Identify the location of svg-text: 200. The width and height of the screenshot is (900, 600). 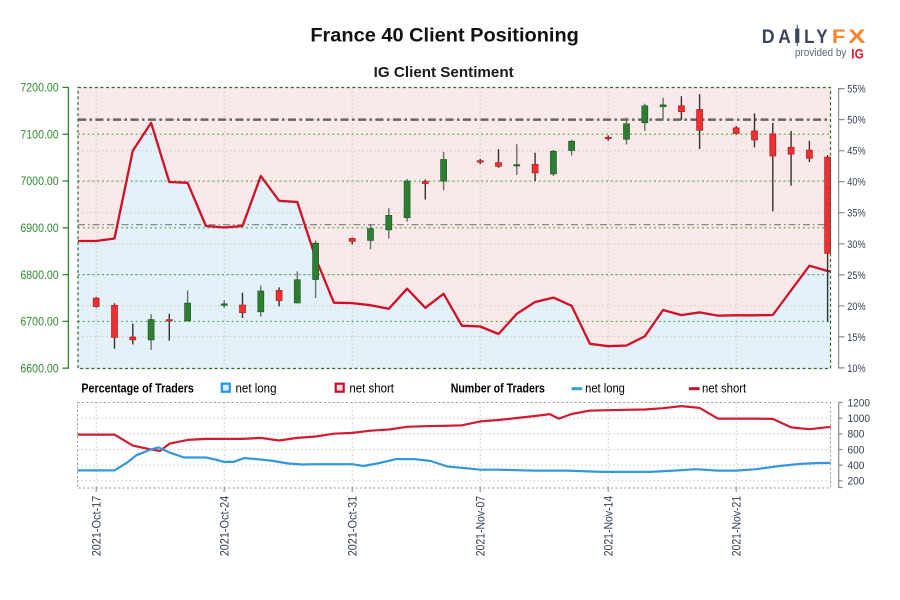
(856, 482).